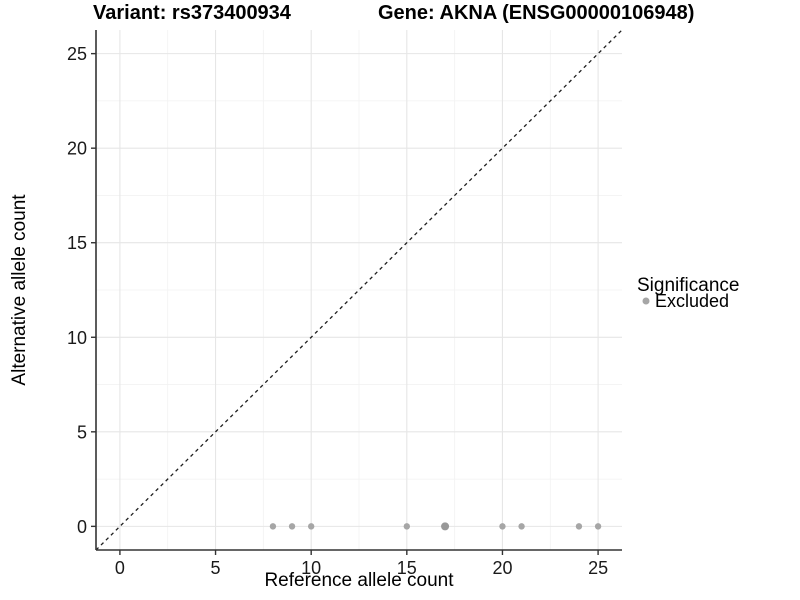  What do you see at coordinates (77, 149) in the screenshot?
I see `y-tick-label: 20` at bounding box center [77, 149].